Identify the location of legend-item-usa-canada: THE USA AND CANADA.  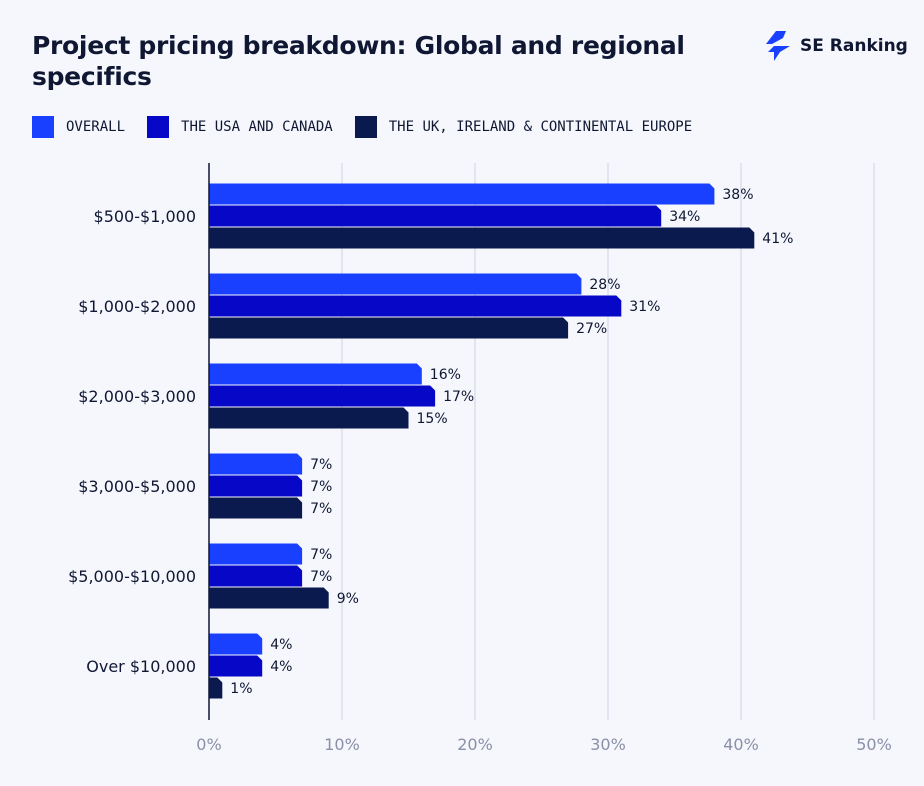
(240, 127).